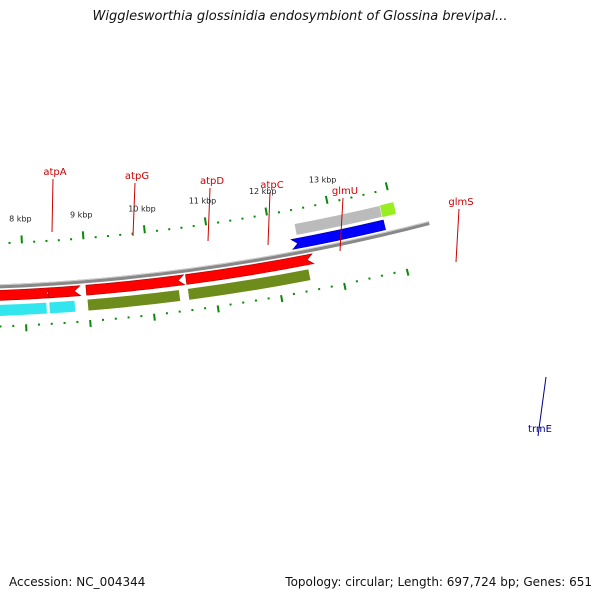 The image size is (600, 600). I want to click on gene-atpG-leader, so click(134, 209).